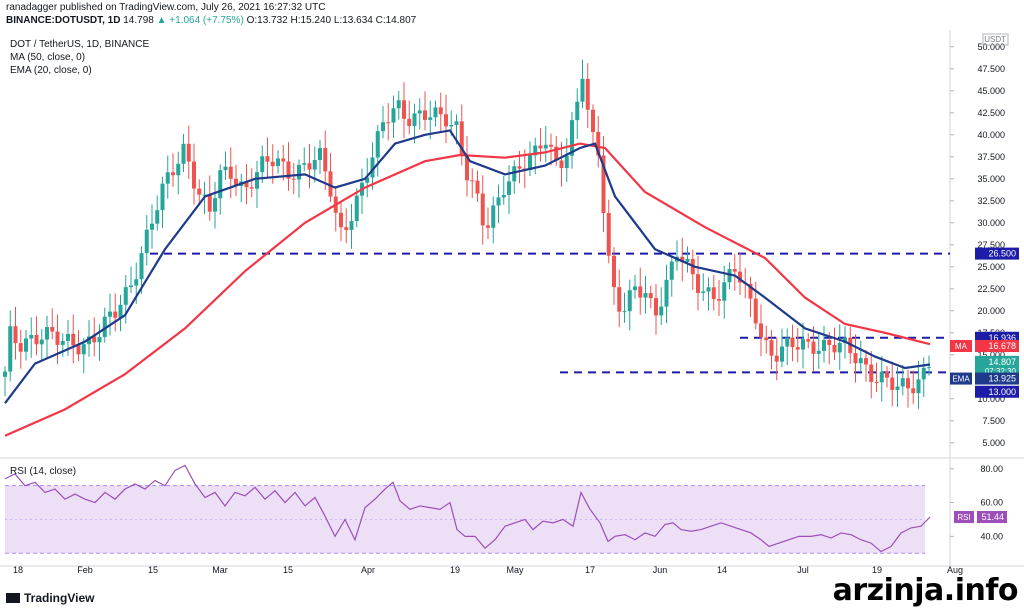  Describe the element at coordinates (353, 20) in the screenshot. I see `low-value: L:13.634` at that location.